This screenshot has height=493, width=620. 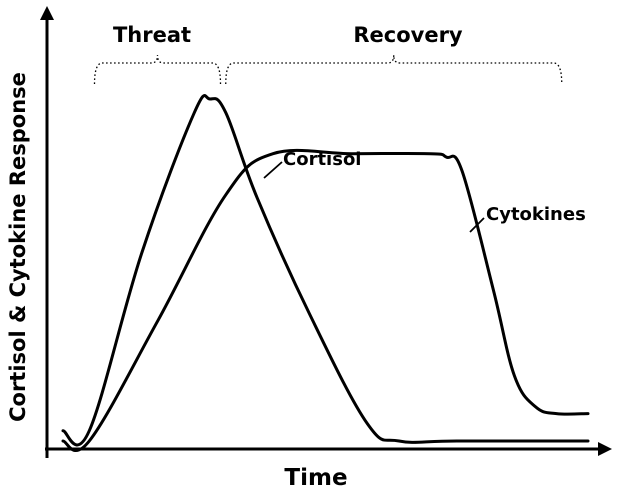 I want to click on label-leaders, so click(x=374, y=197).